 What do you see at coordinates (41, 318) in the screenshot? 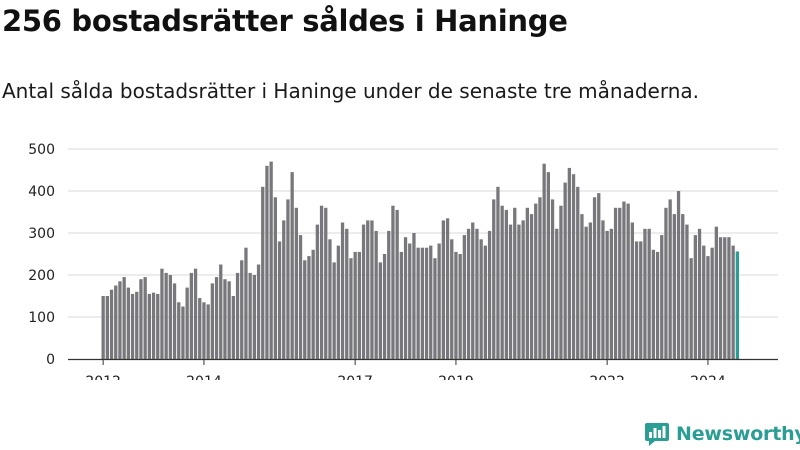
I see `y-tick-label: 100` at bounding box center [41, 318].